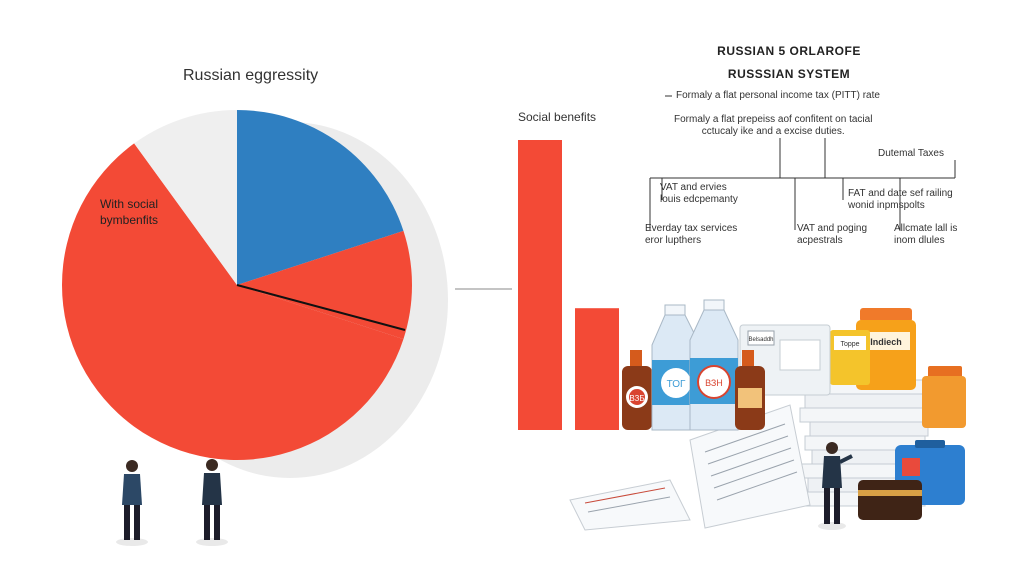 This screenshot has width=1024, height=585. I want to click on note-vat-poging: VAT and poging acpestrals, so click(832, 235).